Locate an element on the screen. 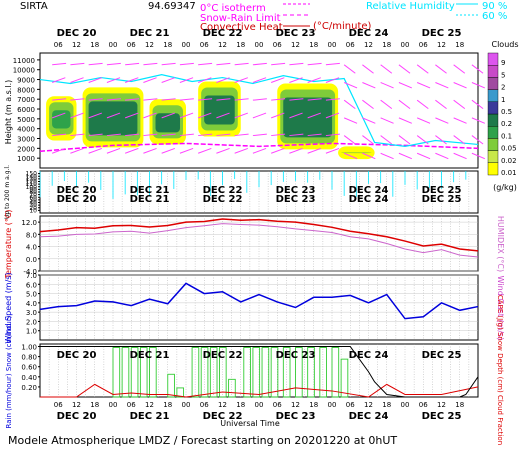 The width and height of the screenshot is (528, 450). cloud-day-label-2: DEC 22 is located at coordinates (223, 33).